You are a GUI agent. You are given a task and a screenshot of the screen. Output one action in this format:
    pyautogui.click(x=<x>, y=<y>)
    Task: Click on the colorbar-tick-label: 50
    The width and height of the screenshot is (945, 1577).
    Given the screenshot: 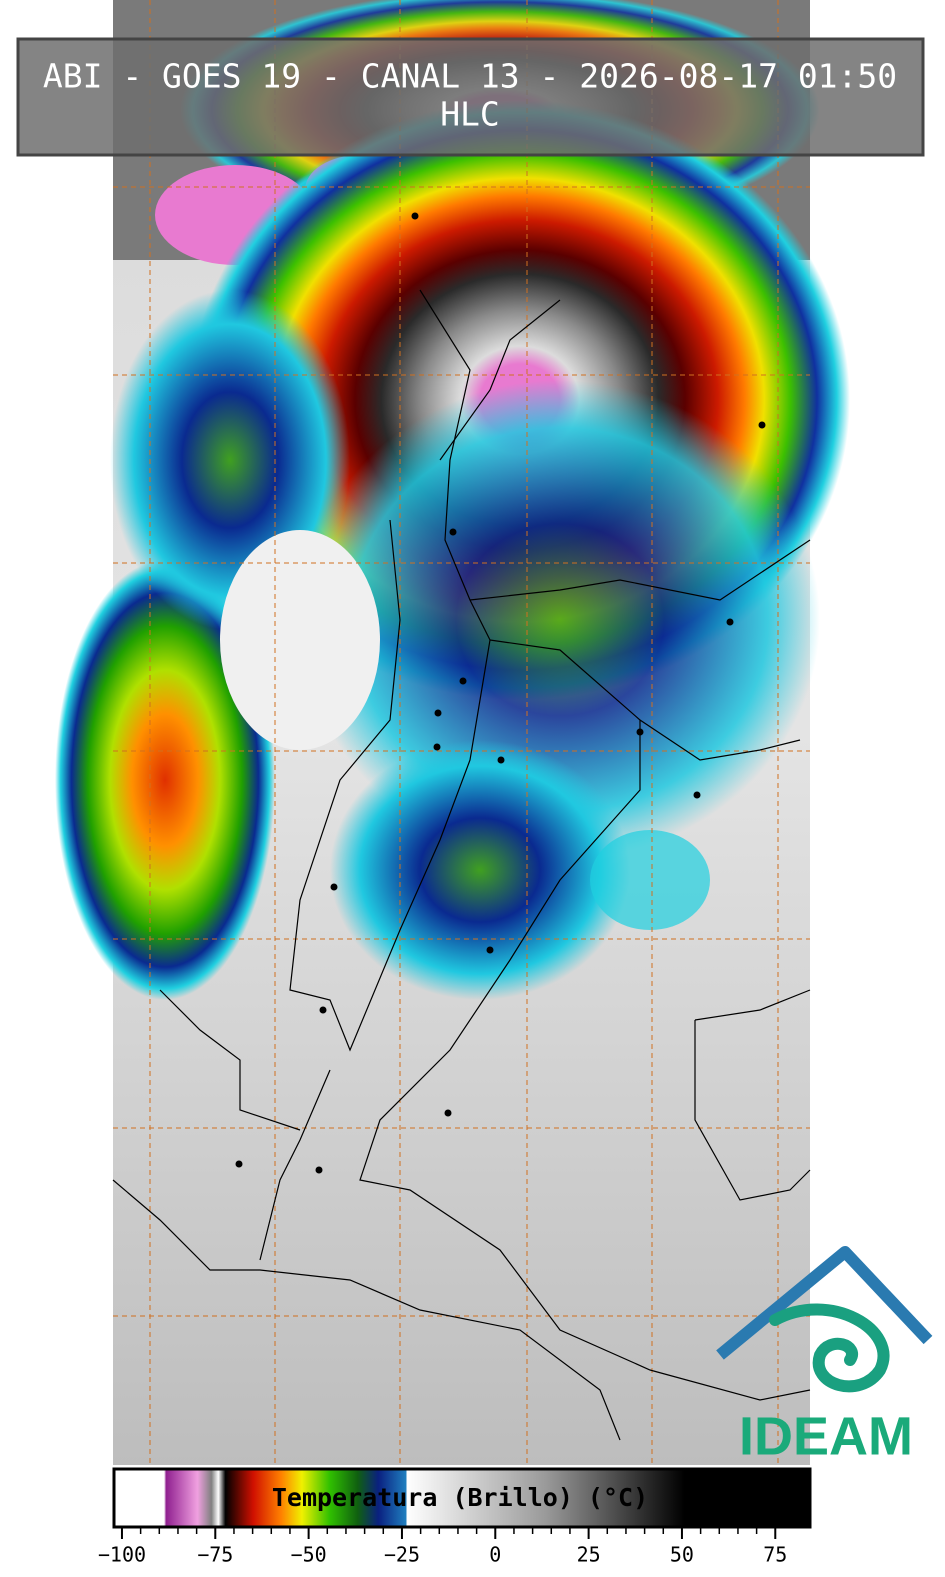 What is the action you would take?
    pyautogui.click(x=682, y=1555)
    